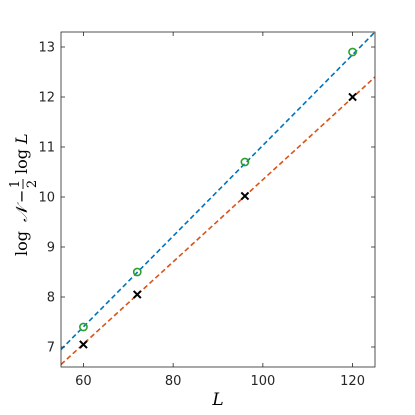 This screenshot has width=415, height=415. Describe the element at coordinates (262, 381) in the screenshot. I see `x-tick-label: 100` at that location.